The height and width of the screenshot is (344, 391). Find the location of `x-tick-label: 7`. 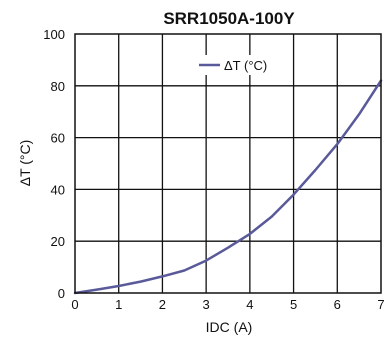

x-tick-label: 7 is located at coordinates (380, 304).